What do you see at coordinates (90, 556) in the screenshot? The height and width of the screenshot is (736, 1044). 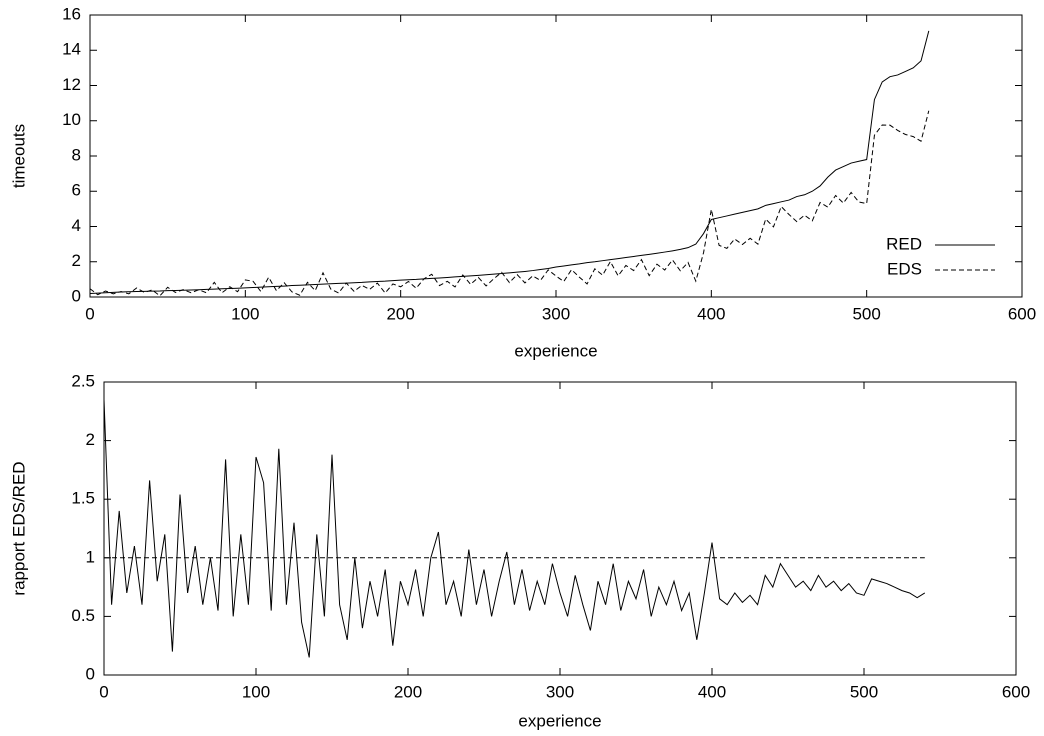 I see `y-tick-label: 1` at bounding box center [90, 556].